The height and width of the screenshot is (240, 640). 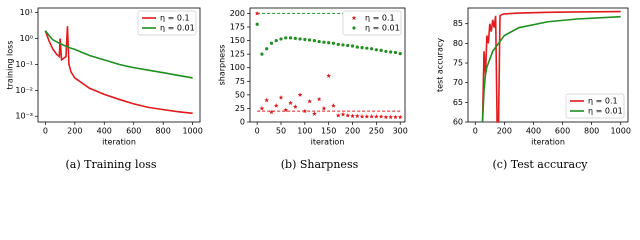 What do you see at coordinates (320, 164) in the screenshot?
I see `caption: (b) Sharpness` at bounding box center [320, 164].